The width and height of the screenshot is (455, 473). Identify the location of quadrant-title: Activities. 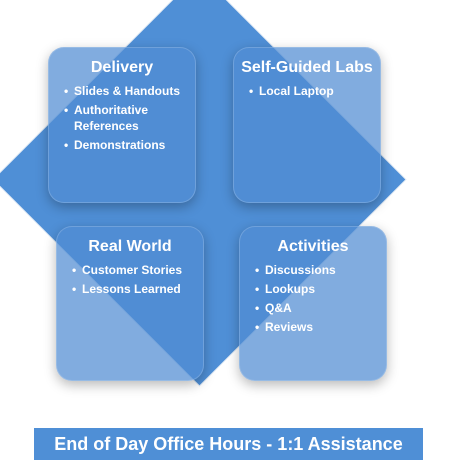
(313, 246).